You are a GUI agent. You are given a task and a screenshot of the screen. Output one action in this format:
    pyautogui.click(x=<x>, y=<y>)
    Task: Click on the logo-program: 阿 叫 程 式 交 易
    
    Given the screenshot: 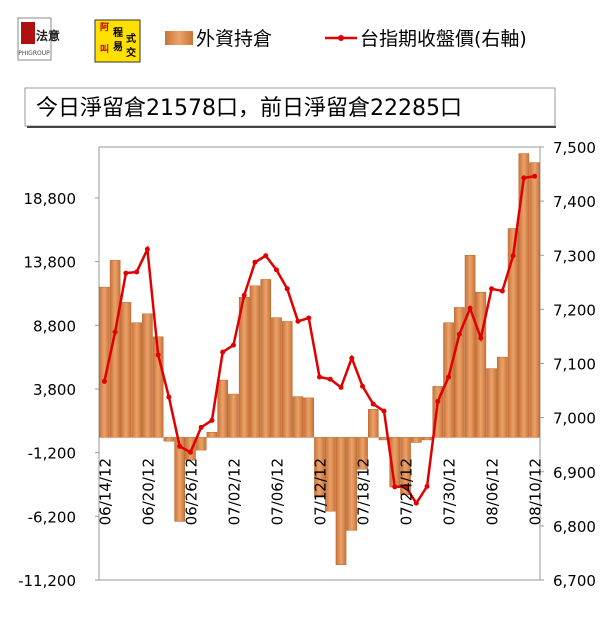 What is the action you would take?
    pyautogui.click(x=117, y=41)
    